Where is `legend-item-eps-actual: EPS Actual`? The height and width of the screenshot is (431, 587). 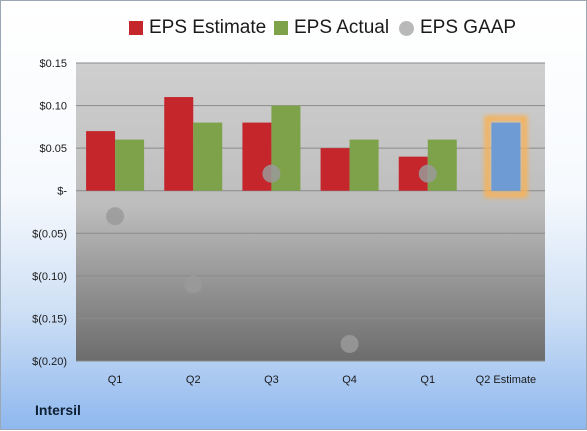
legend-item-eps-actual: EPS Actual is located at coordinates (331, 28).